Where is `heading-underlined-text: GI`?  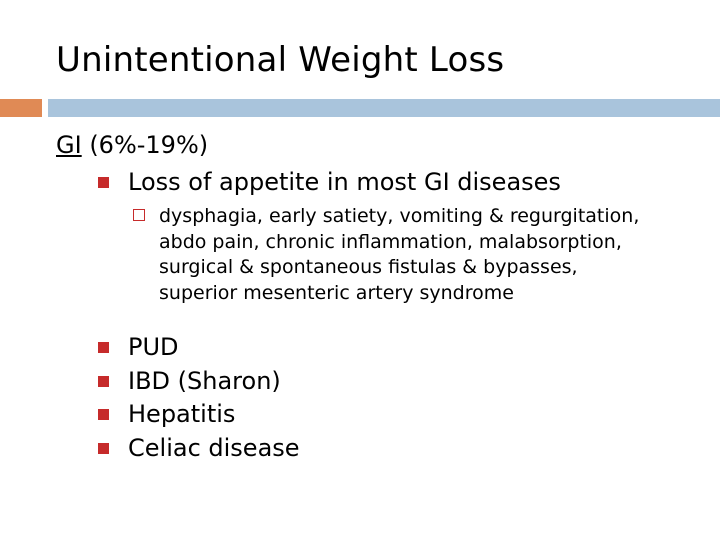
heading-underlined-text: GI is located at coordinates (69, 145).